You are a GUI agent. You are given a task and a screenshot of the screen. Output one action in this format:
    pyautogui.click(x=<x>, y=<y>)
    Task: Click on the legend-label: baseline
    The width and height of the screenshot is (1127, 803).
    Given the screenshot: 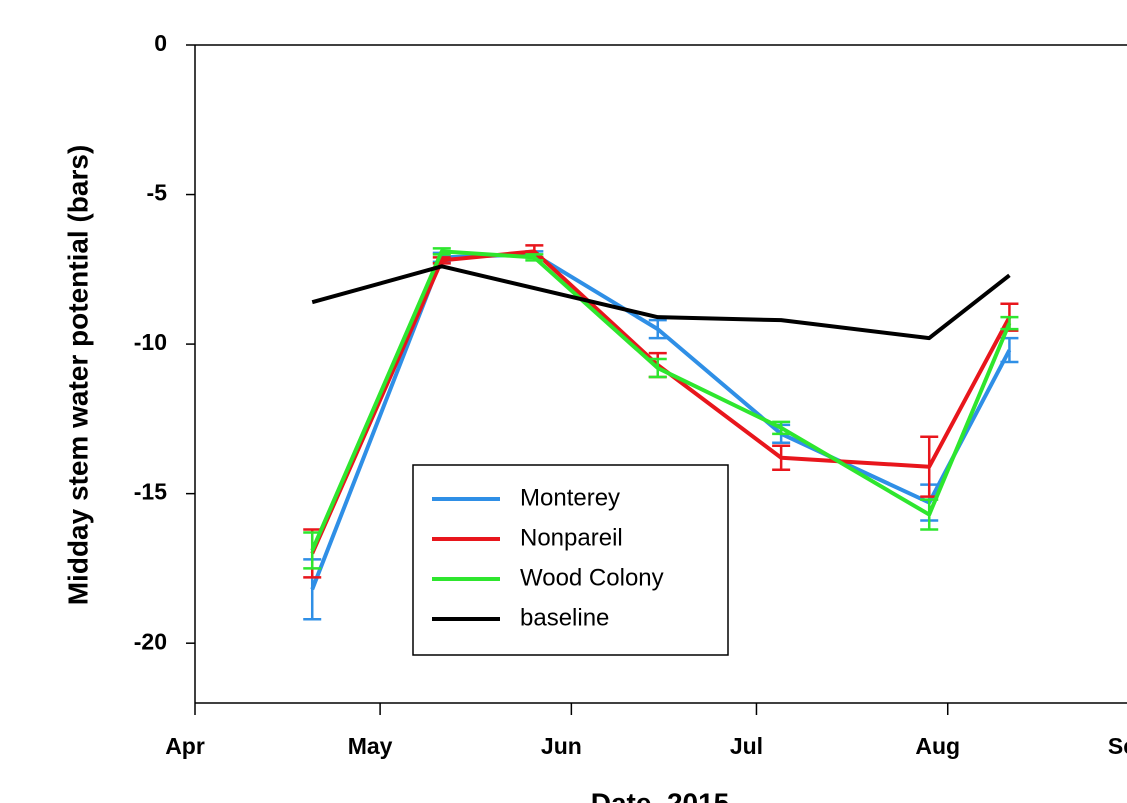 What is the action you would take?
    pyautogui.click(x=564, y=617)
    